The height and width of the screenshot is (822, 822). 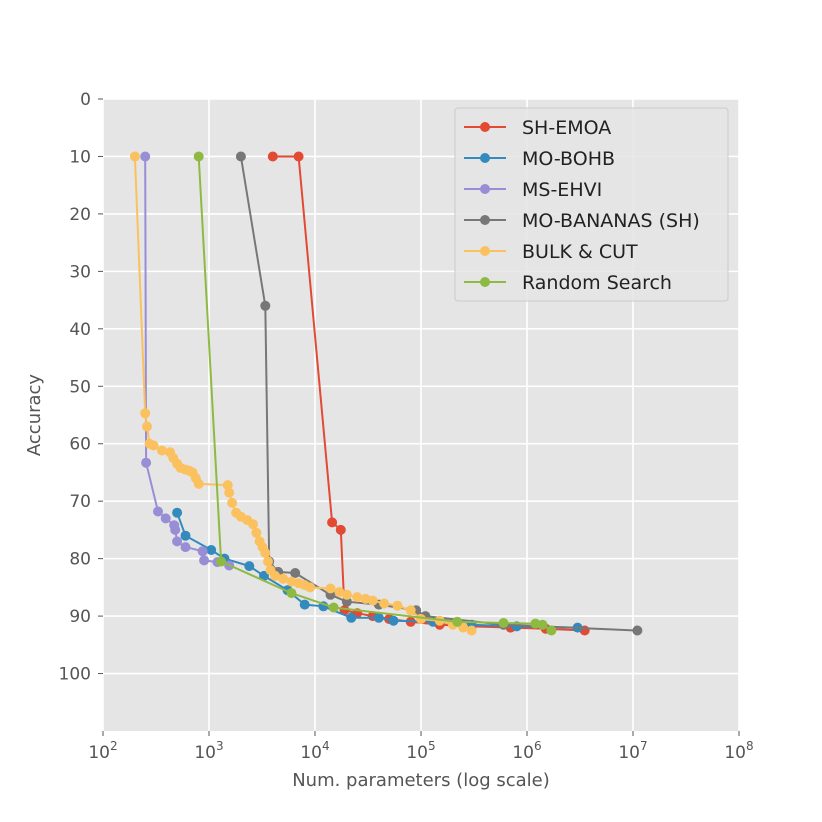 What do you see at coordinates (750, 746) in the screenshot?
I see `x-tick-exponent: 8` at bounding box center [750, 746].